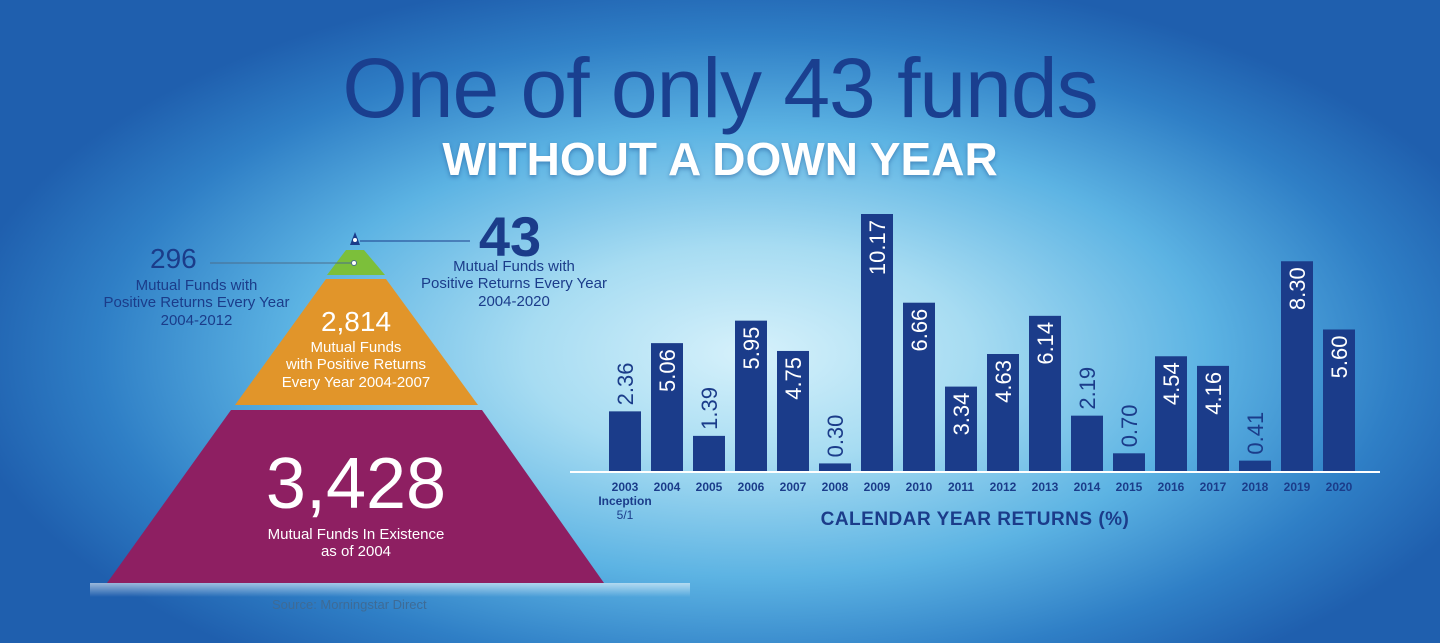 The image size is (1440, 643). Describe the element at coordinates (919, 330) in the screenshot. I see `bar-value-label-2010: 6.66` at that location.